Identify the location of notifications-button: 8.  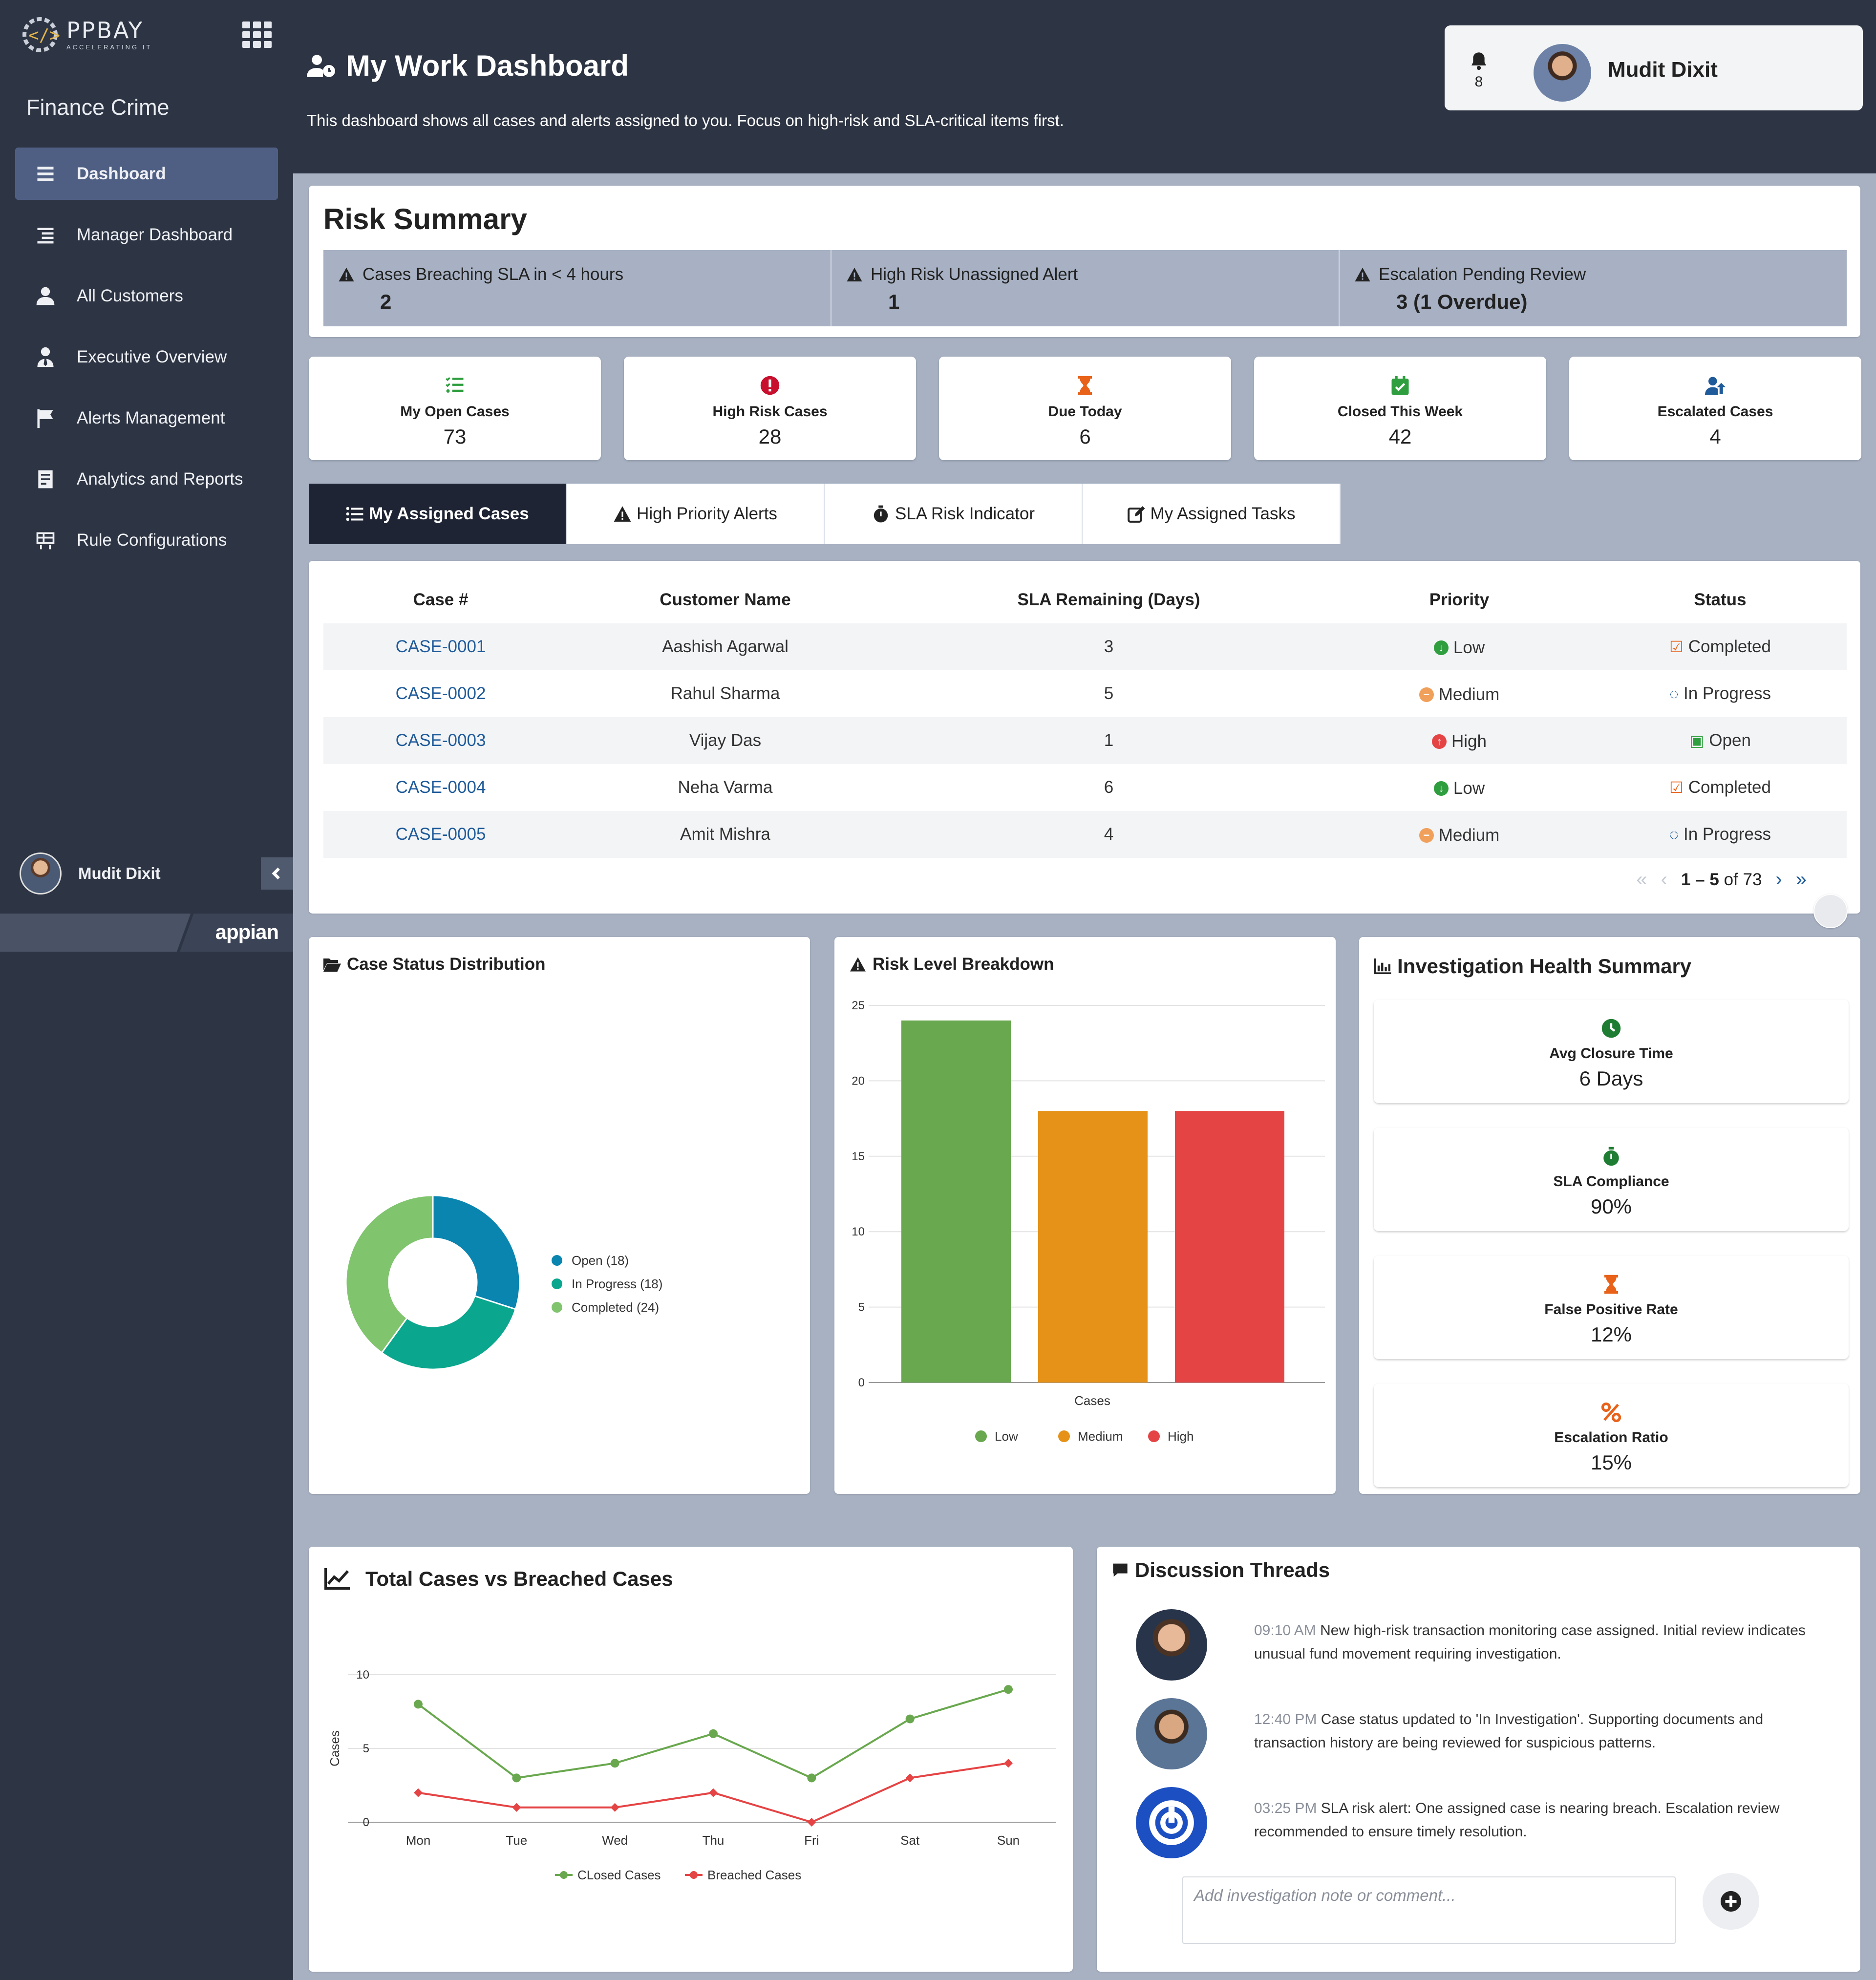
(1478, 70).